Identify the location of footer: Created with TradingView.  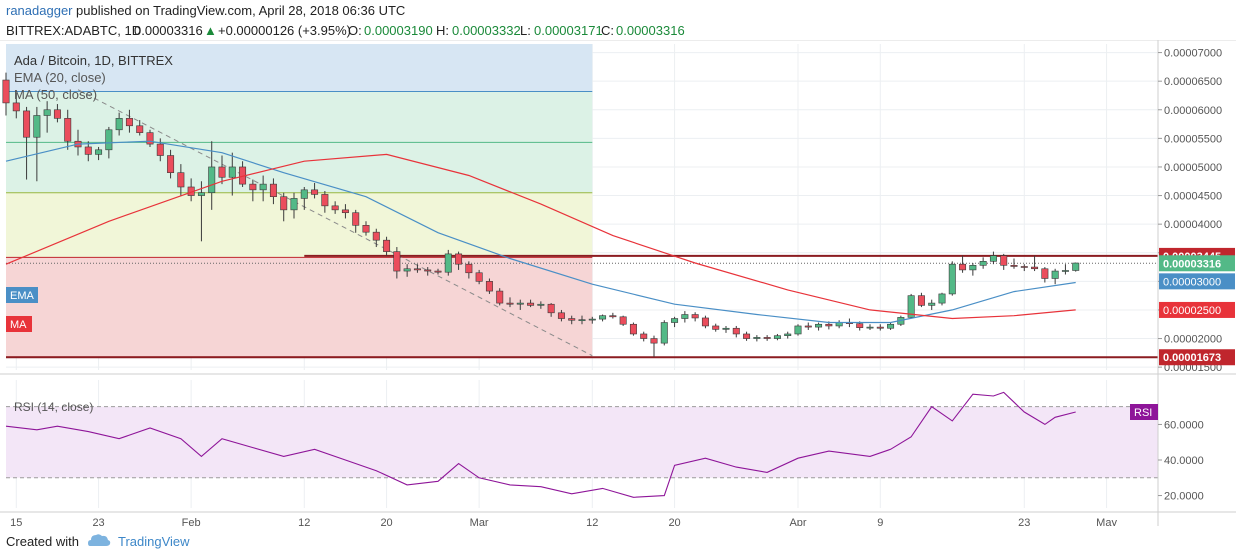
(618, 542).